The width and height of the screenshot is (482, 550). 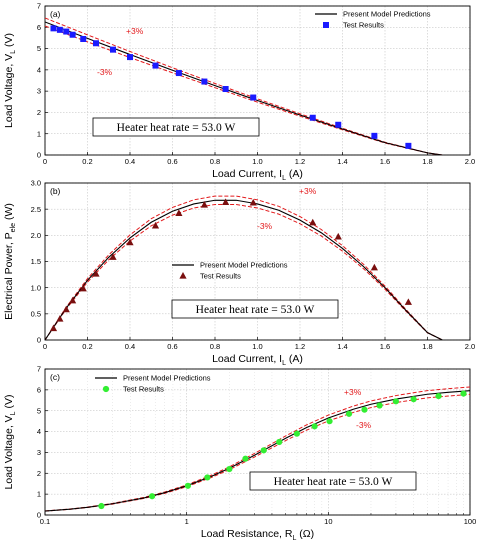 What do you see at coordinates (385, 161) in the screenshot?
I see `x-tick-label: 1.6` at bounding box center [385, 161].